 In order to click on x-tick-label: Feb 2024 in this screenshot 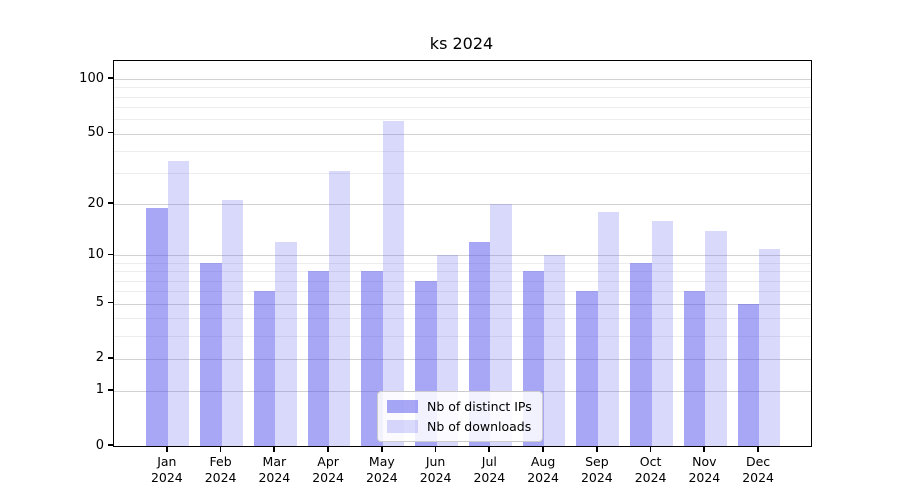, I will do `click(220, 469)`.